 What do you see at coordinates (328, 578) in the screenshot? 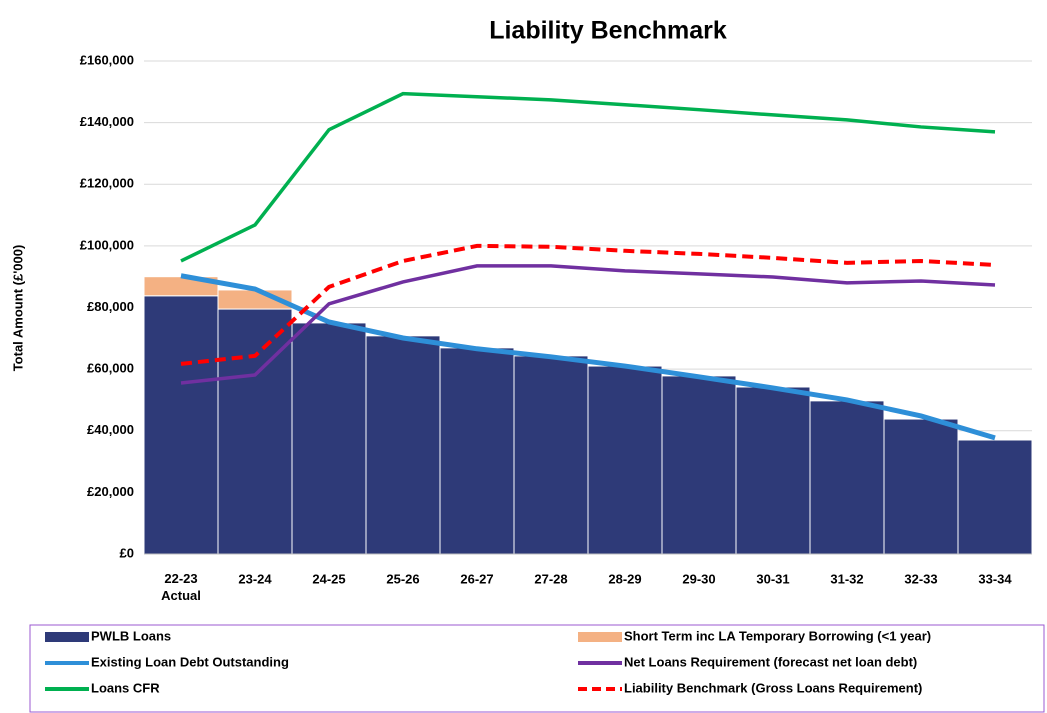
I see `x-tick-label: 24-25` at bounding box center [328, 578].